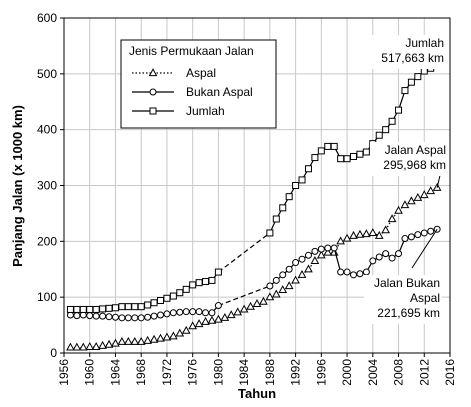 The width and height of the screenshot is (471, 407). What do you see at coordinates (412, 58) in the screenshot?
I see `annotation-text: 517,663 km` at bounding box center [412, 58].